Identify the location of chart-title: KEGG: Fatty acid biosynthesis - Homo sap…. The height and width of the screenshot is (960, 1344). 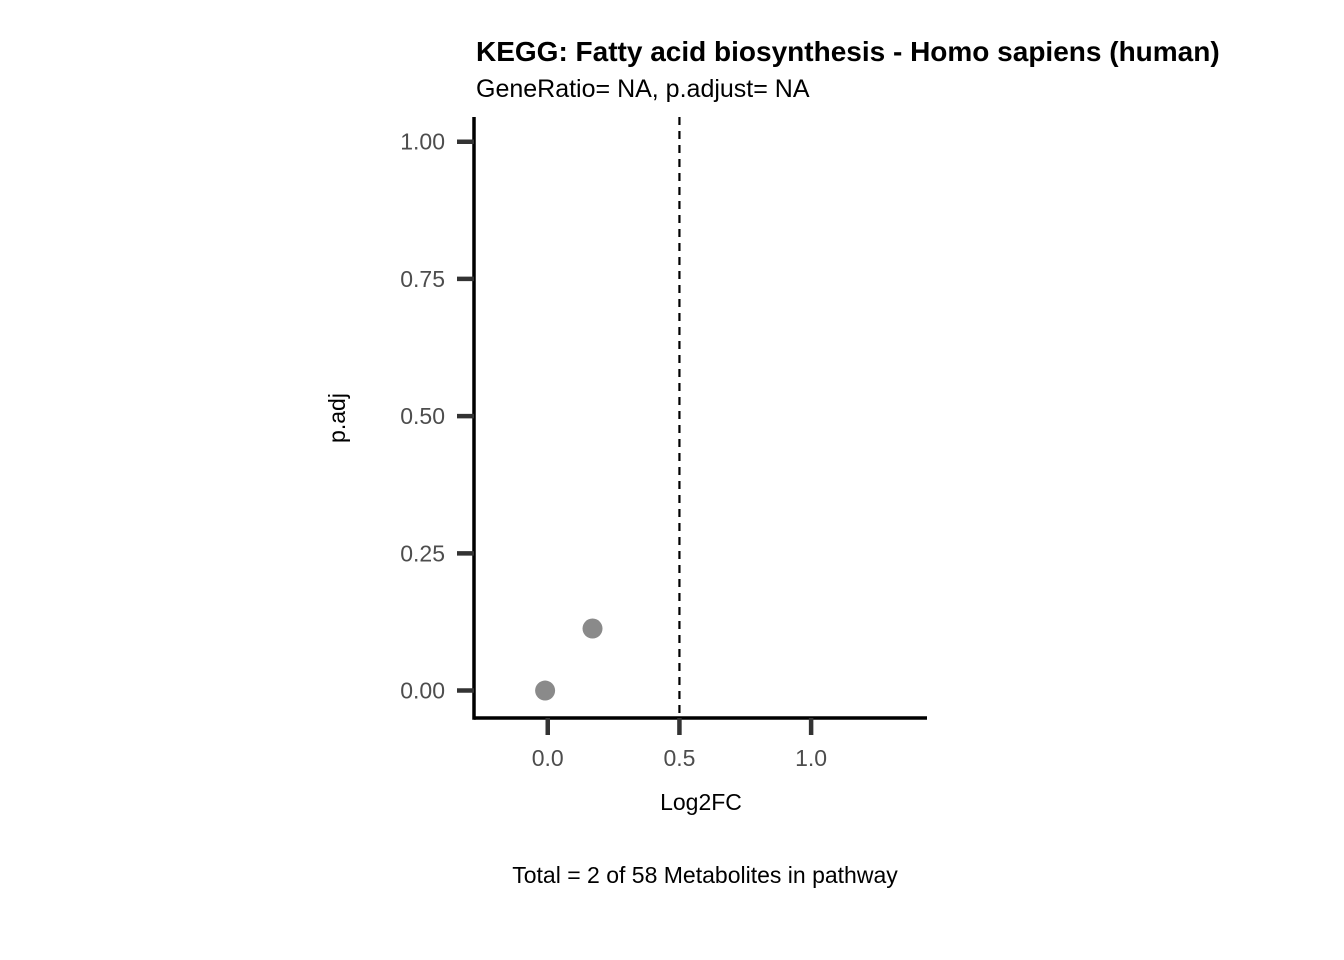
(848, 51).